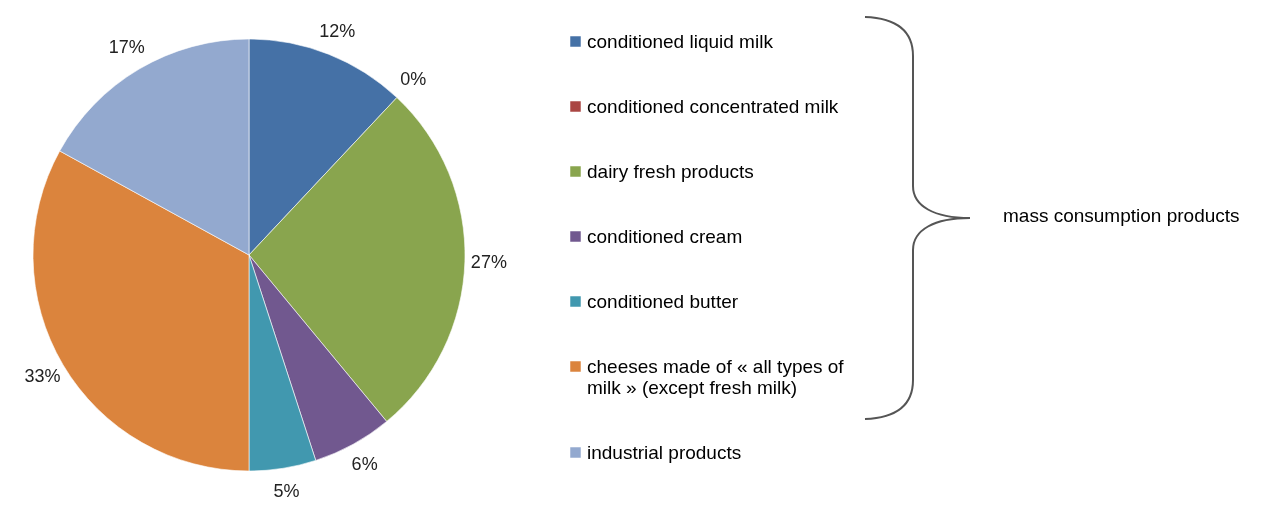 This screenshot has height=506, width=1265. I want to click on data-label: 17%, so click(126, 47).